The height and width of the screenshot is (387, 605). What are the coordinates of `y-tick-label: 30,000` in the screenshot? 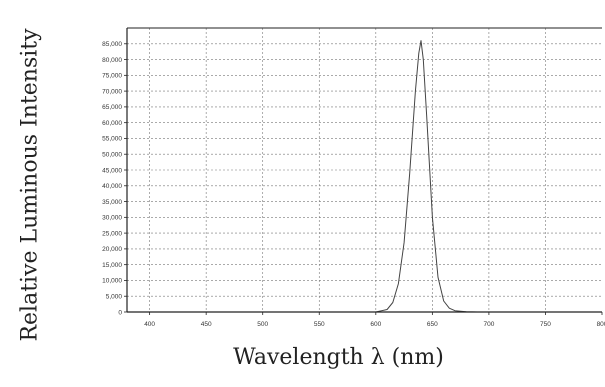 It's located at (112, 218).